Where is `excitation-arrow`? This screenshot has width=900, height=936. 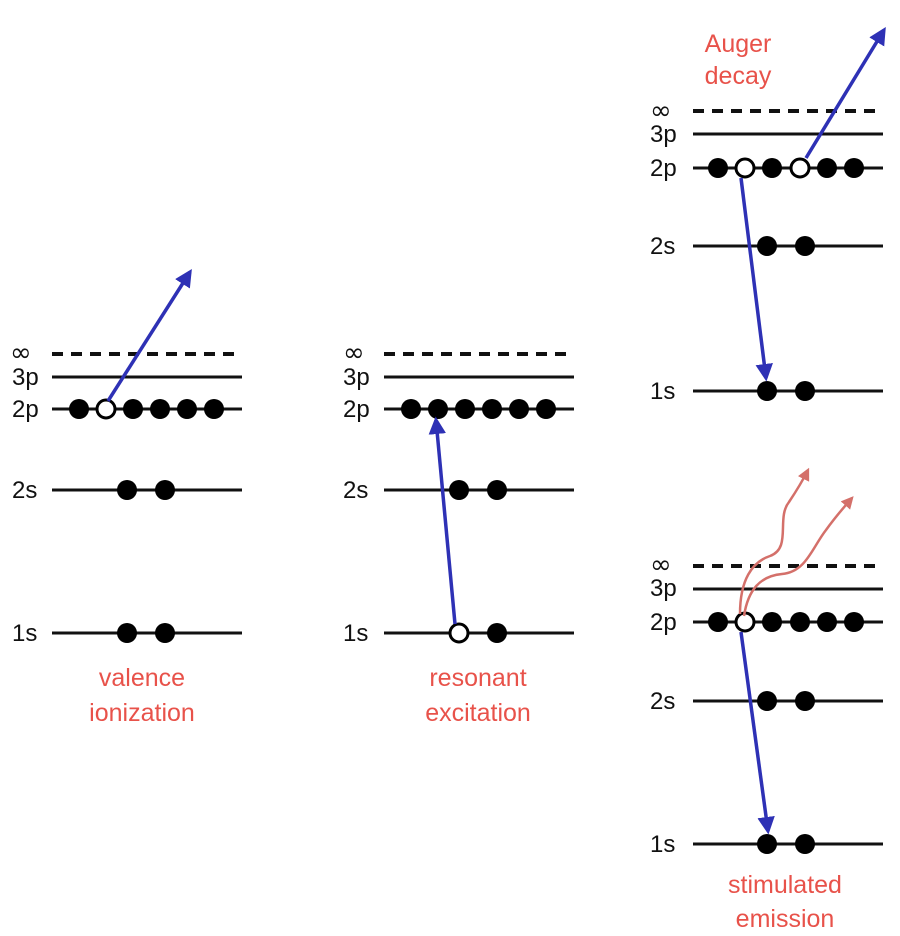
excitation-arrow is located at coordinates (442, 520).